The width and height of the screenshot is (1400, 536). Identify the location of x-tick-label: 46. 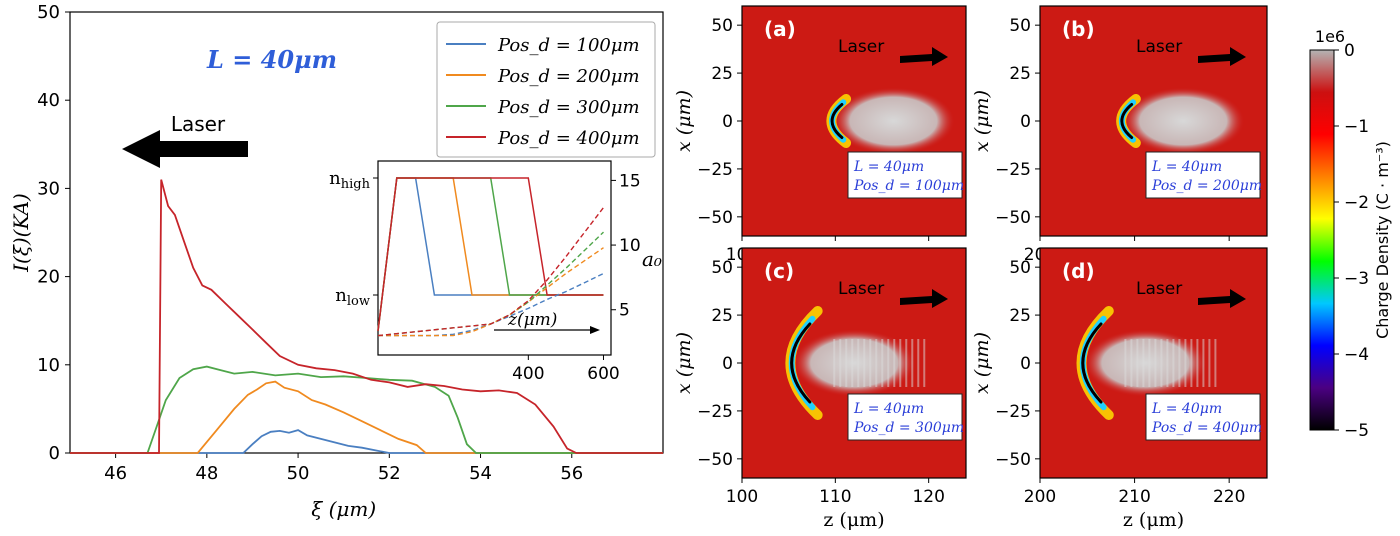
(115, 473).